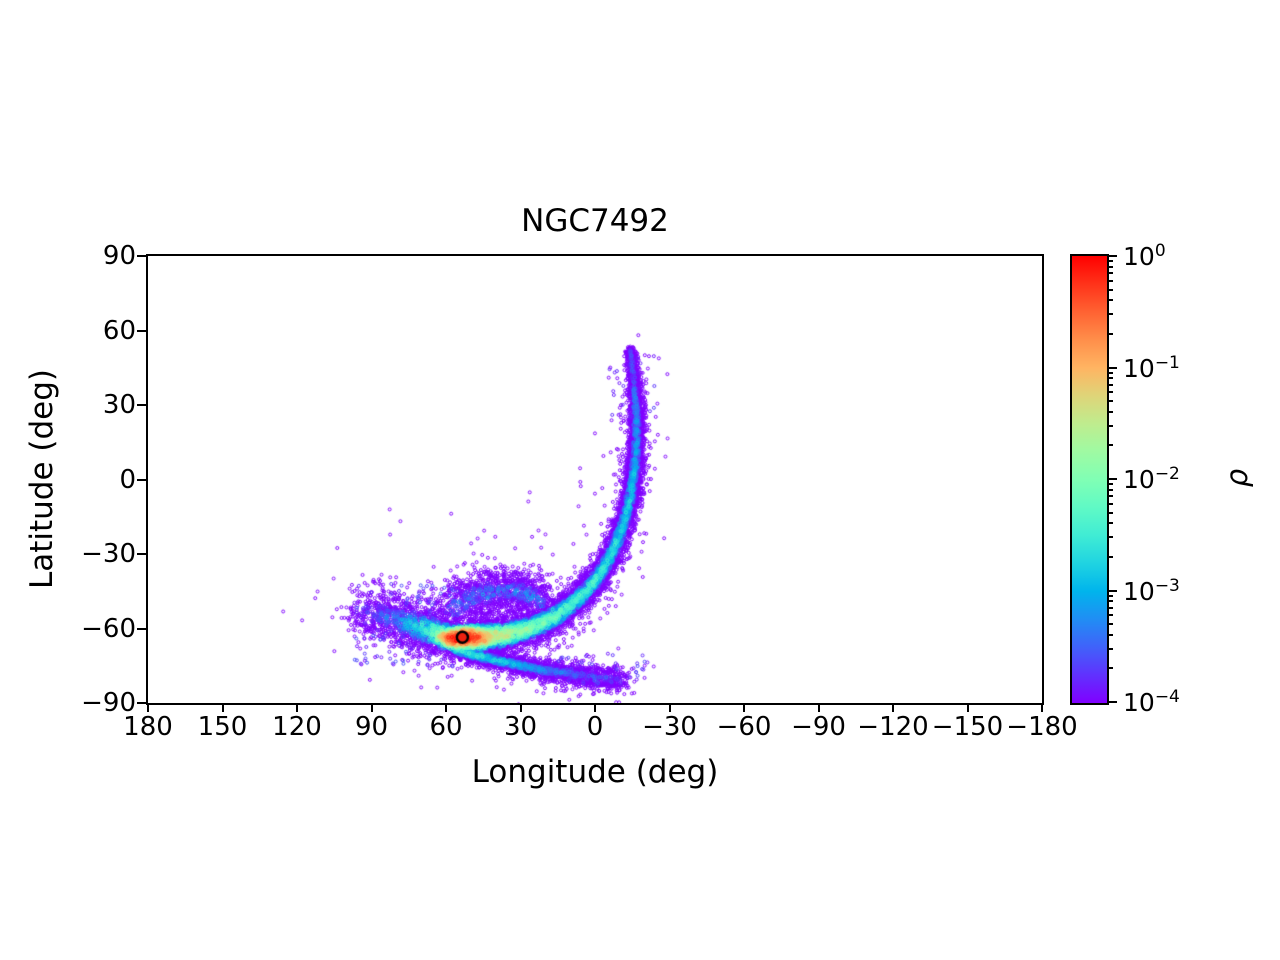  Describe the element at coordinates (1151, 367) in the screenshot. I see `colorbar-tick-label: 10⁻¹` at that location.